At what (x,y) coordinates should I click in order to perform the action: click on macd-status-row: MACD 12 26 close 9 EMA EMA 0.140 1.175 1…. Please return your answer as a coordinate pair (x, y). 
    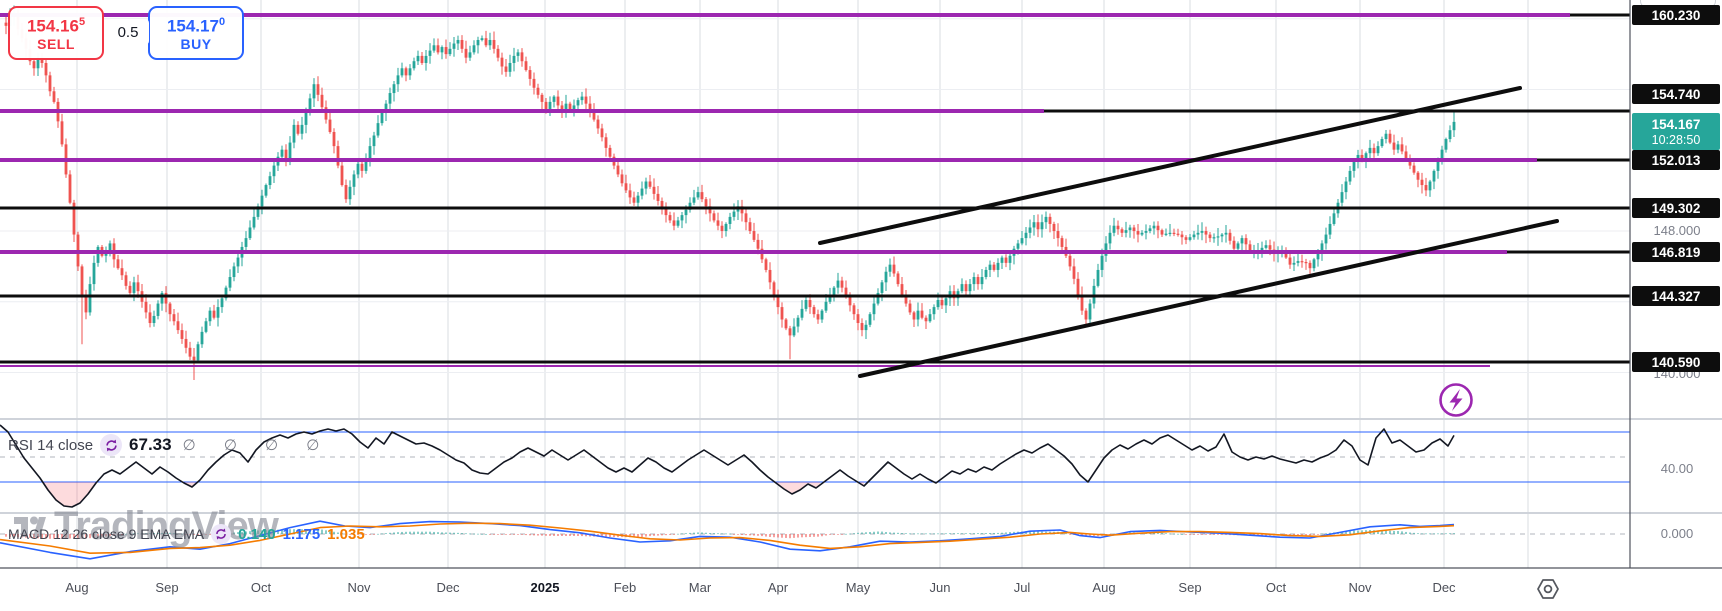
    Looking at the image, I should click on (186, 534).